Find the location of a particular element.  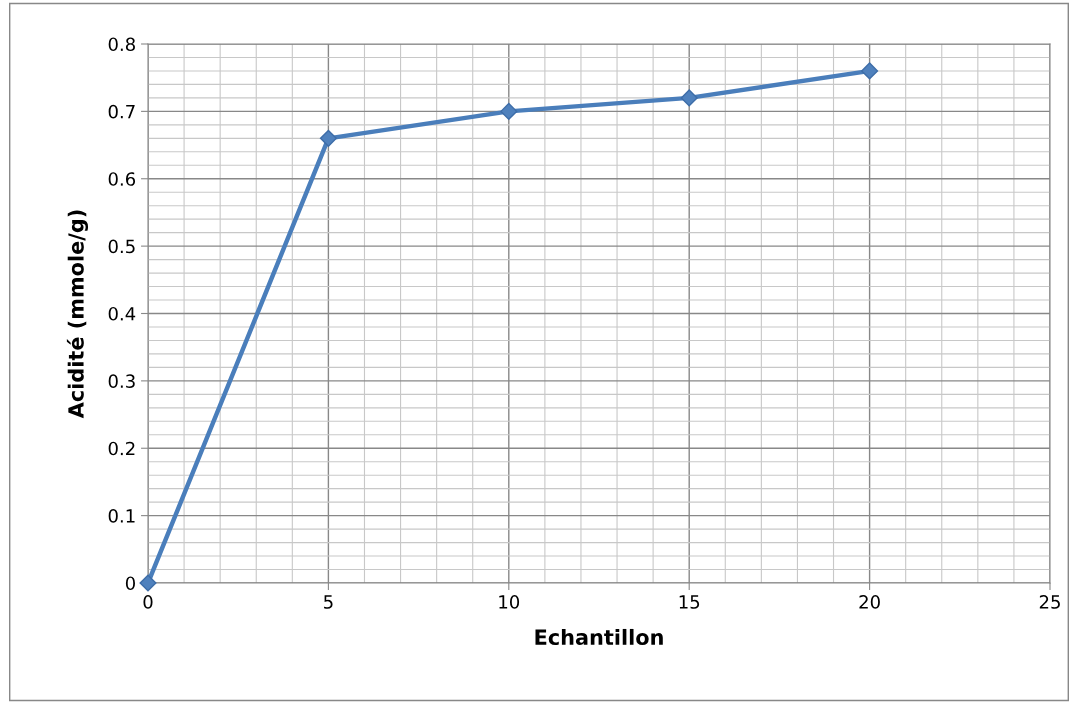

y-tick-label: 0.3 is located at coordinates (121, 381).